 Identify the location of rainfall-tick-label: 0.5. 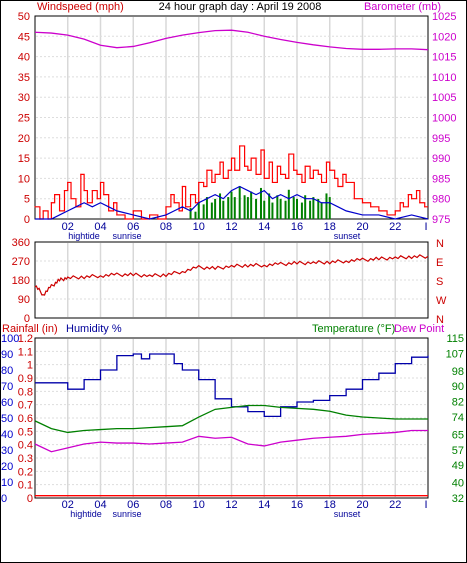
(25, 432).